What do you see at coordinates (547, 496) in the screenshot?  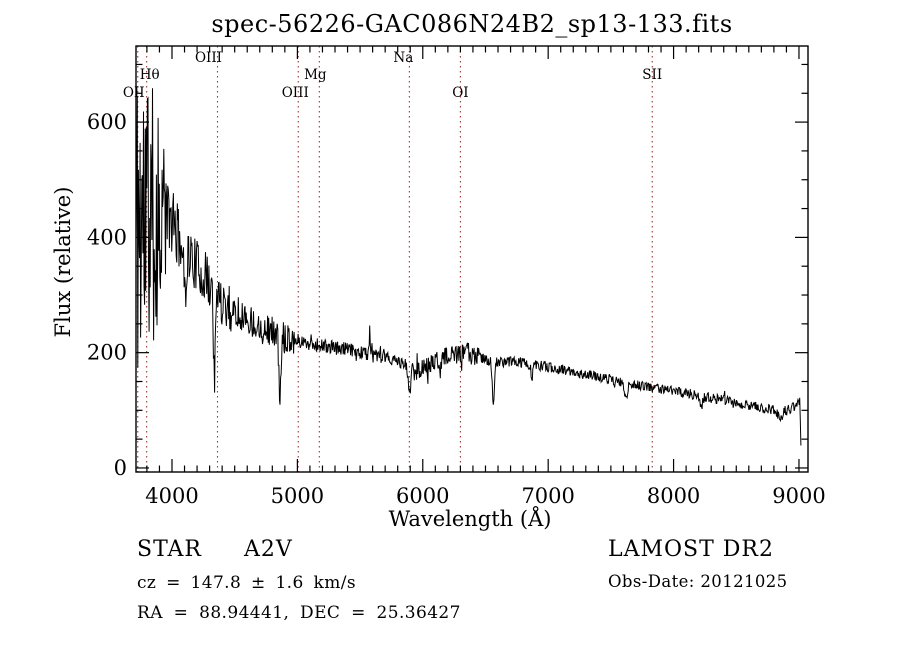 I see `x-tick-label: 7000` at bounding box center [547, 496].